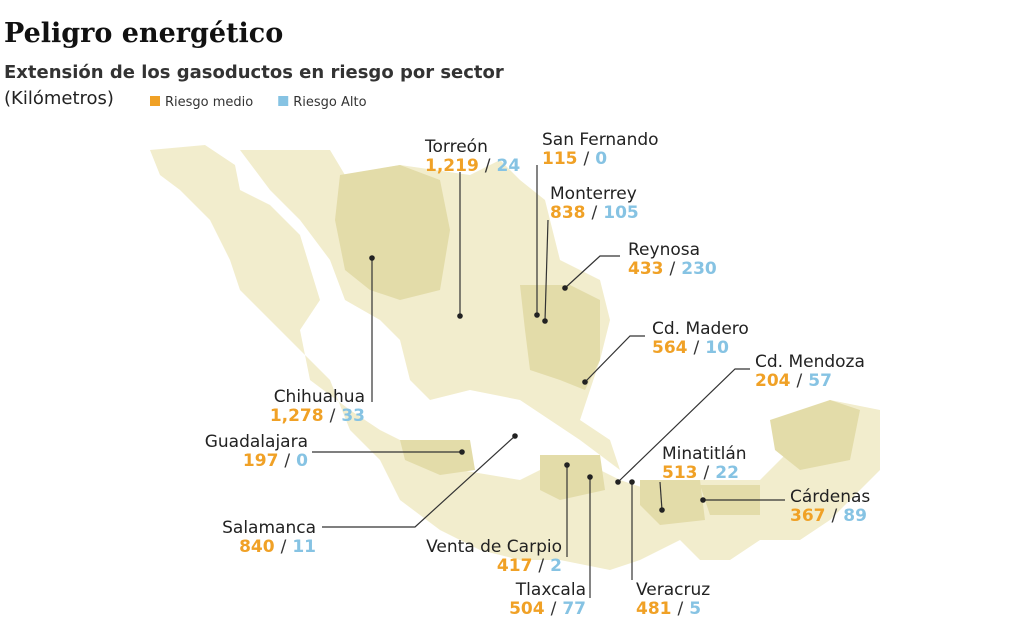 The height and width of the screenshot is (629, 1023). What do you see at coordinates (695, 609) in the screenshot?
I see `riesgo-alto-value: 5` at bounding box center [695, 609].